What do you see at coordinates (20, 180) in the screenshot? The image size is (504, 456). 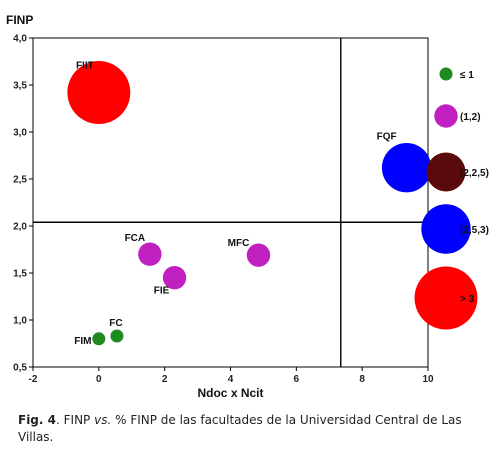 I see `y-tick-label: 2,5` at bounding box center [20, 180].